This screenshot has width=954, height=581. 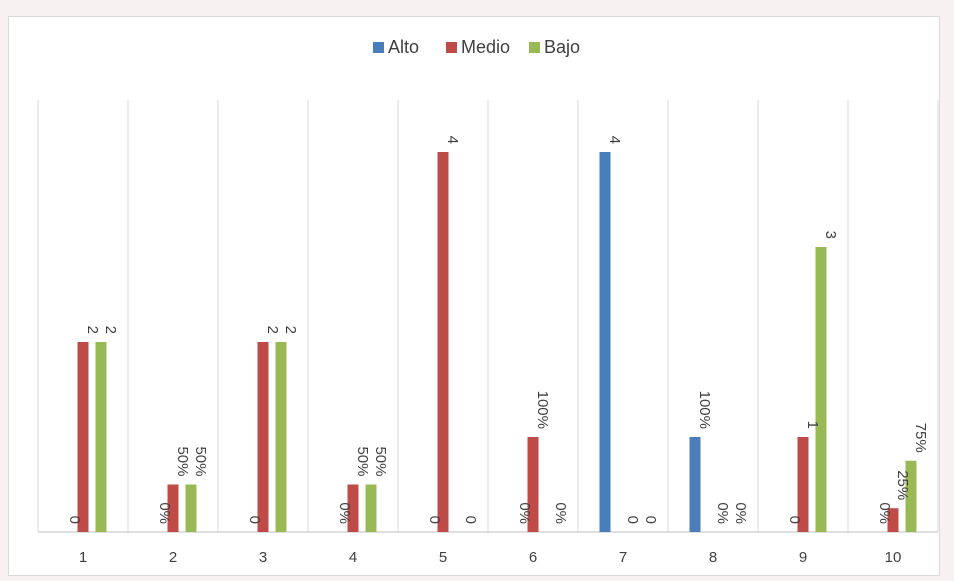 I want to click on legend: Alto Medio Bajo, so click(x=476, y=47).